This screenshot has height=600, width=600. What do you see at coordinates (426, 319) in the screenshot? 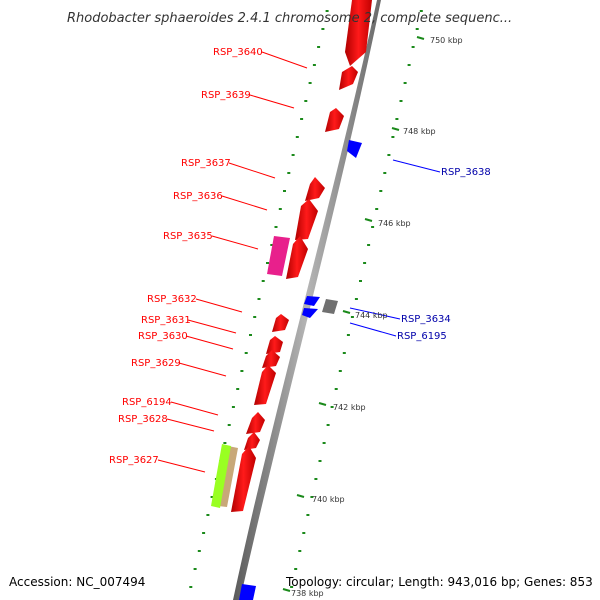
I see `gene-label: RSP_3634` at bounding box center [426, 319].